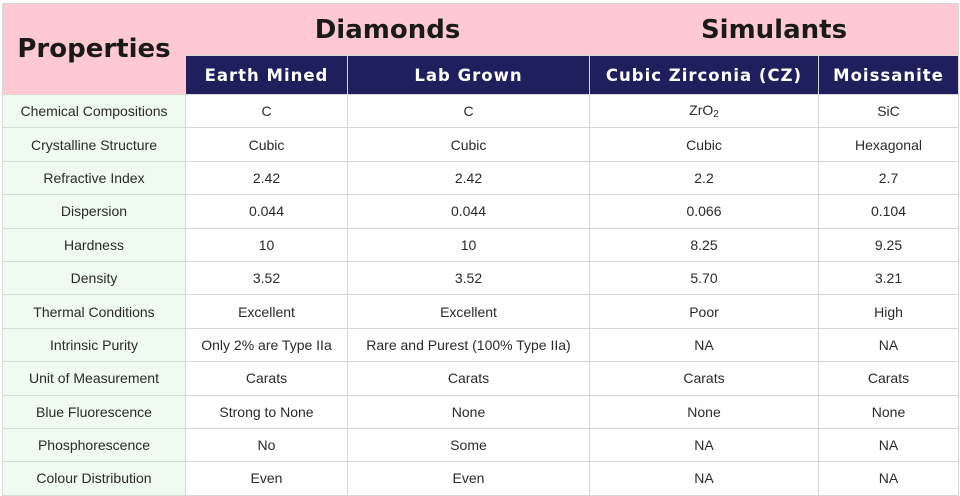 The width and height of the screenshot is (960, 496). I want to click on row-label: Intrinsic Purity, so click(94, 345).